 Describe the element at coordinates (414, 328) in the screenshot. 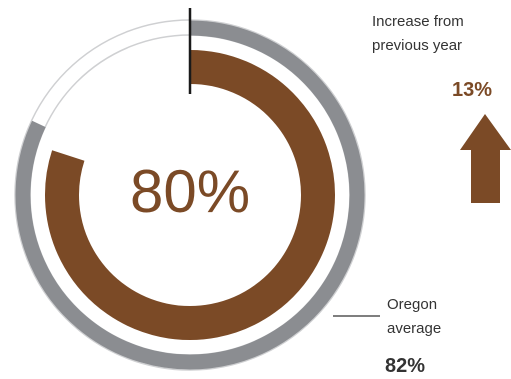

I see `oregon-label-line2: average` at that location.